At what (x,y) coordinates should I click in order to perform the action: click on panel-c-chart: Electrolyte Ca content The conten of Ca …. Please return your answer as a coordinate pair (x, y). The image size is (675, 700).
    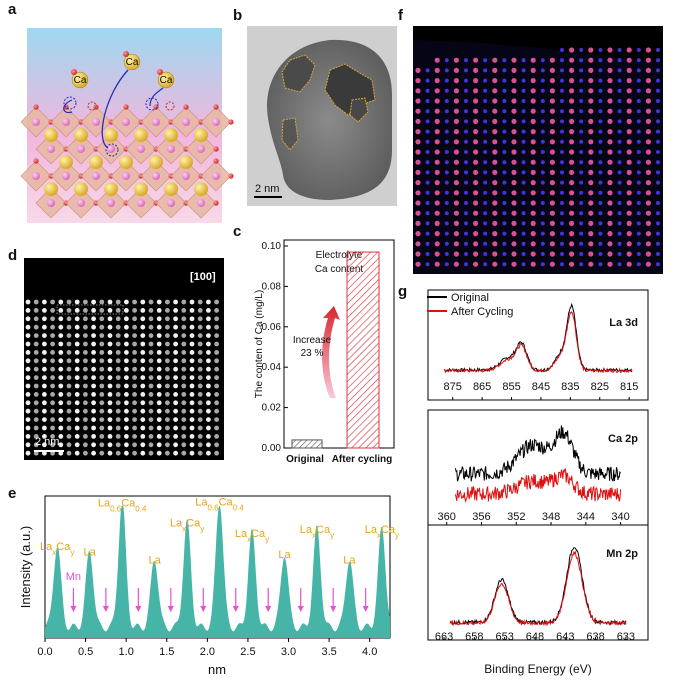
    Looking at the image, I should click on (324, 352).